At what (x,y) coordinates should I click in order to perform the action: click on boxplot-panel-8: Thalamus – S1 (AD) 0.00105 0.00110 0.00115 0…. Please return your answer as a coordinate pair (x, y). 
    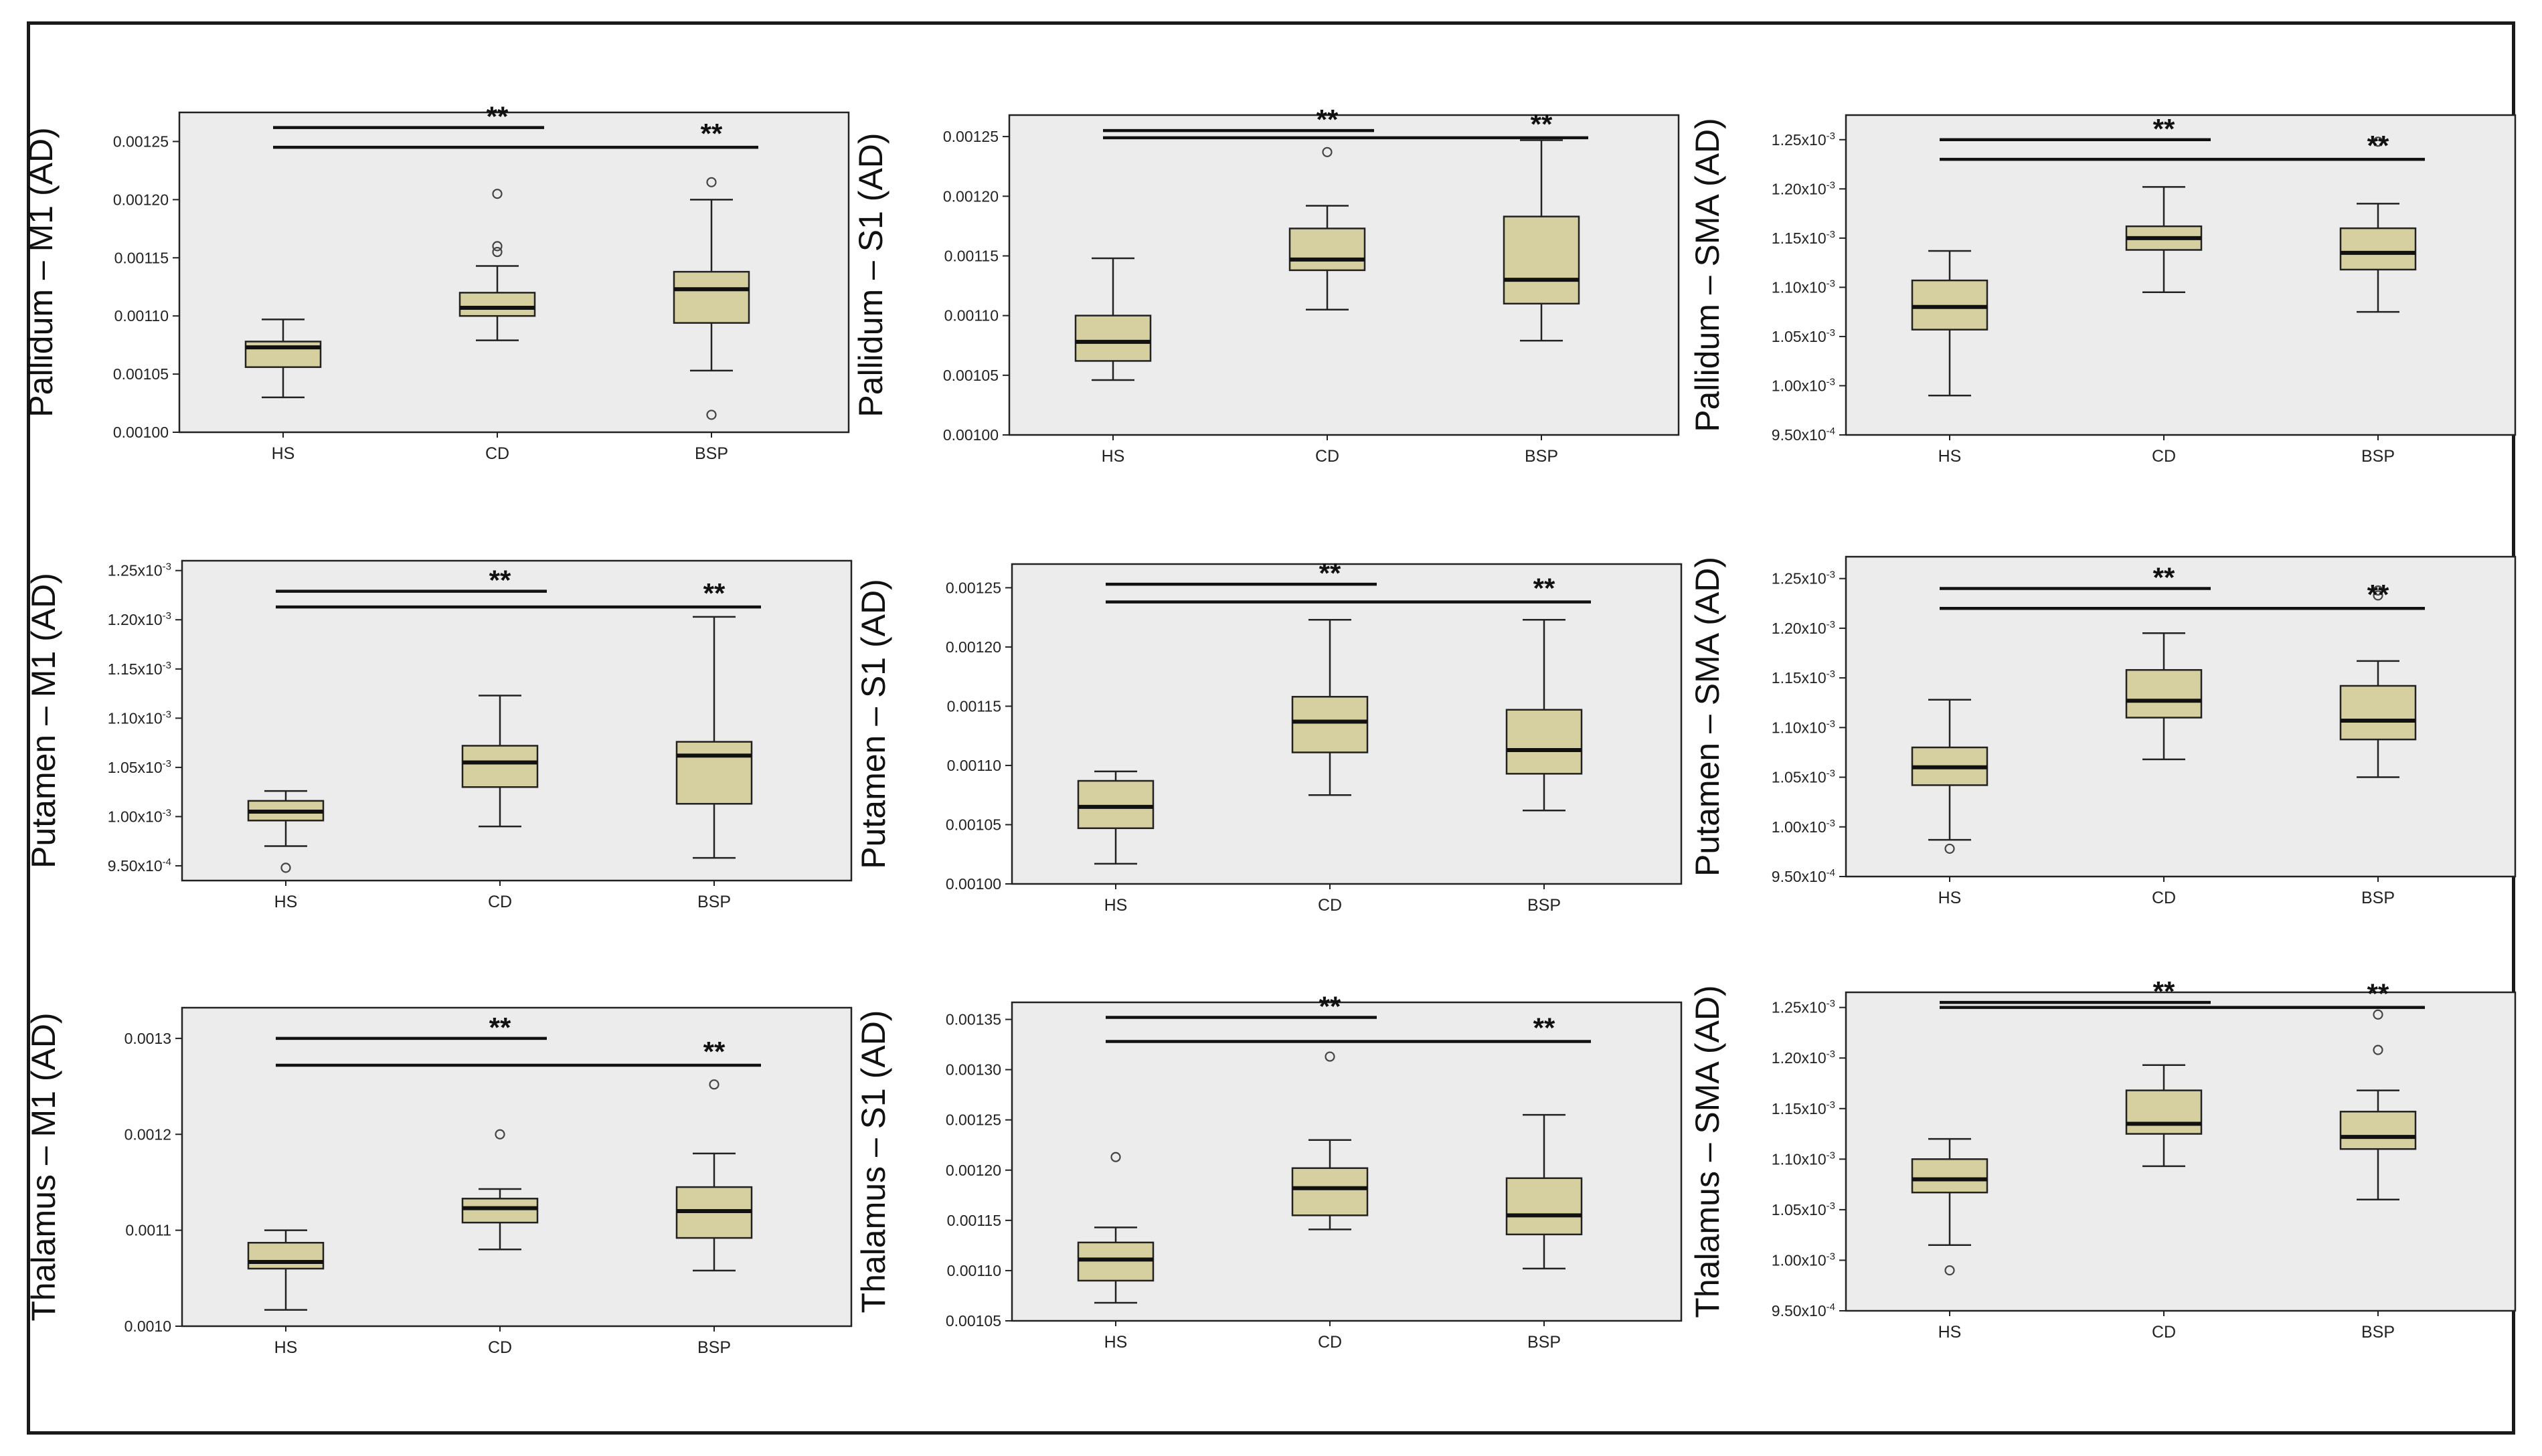
    Looking at the image, I should click on (1269, 1171).